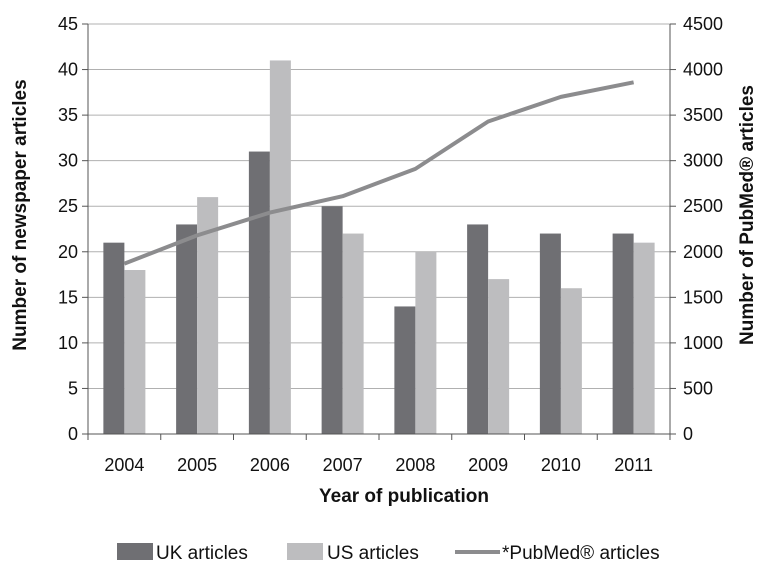 Image resolution: width=766 pixels, height=568 pixels. I want to click on x-tick-label: 2010, so click(561, 465).